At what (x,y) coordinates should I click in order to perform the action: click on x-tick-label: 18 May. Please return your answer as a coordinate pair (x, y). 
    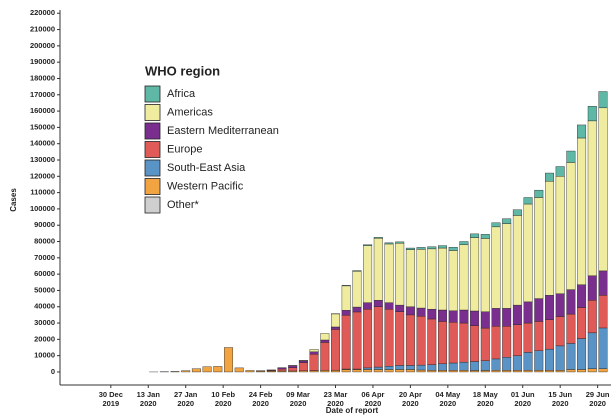
    Looking at the image, I should click on (486, 394).